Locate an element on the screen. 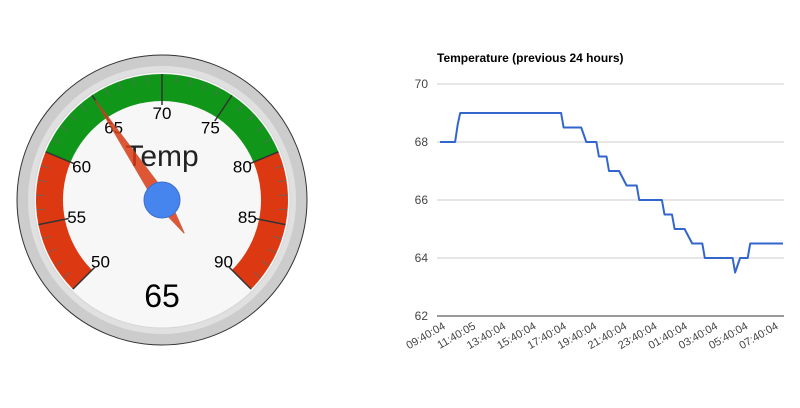 This screenshot has height=408, width=800. gauge-tick-label: 85 is located at coordinates (247, 217).